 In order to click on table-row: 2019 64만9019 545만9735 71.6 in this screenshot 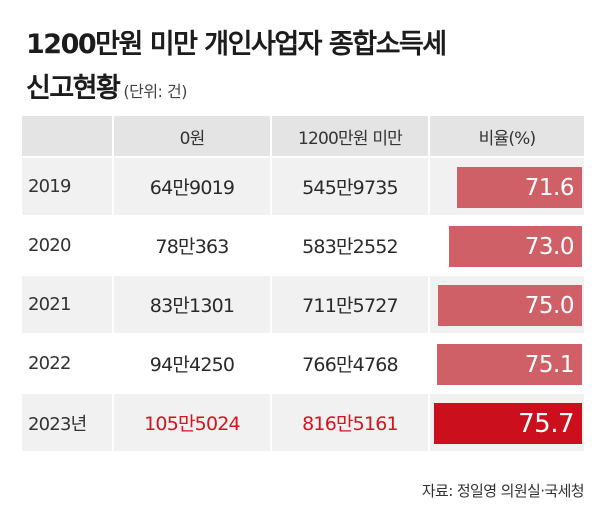, I will do `click(303, 185)`.